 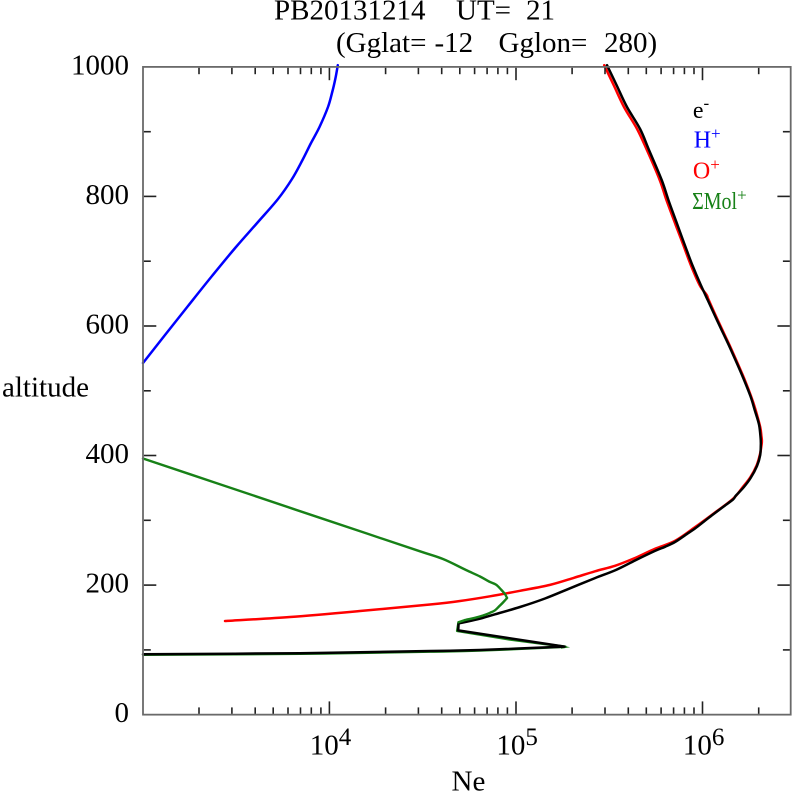 What do you see at coordinates (350, 13) in the screenshot?
I see `svg-text: PB20131214` at bounding box center [350, 13].